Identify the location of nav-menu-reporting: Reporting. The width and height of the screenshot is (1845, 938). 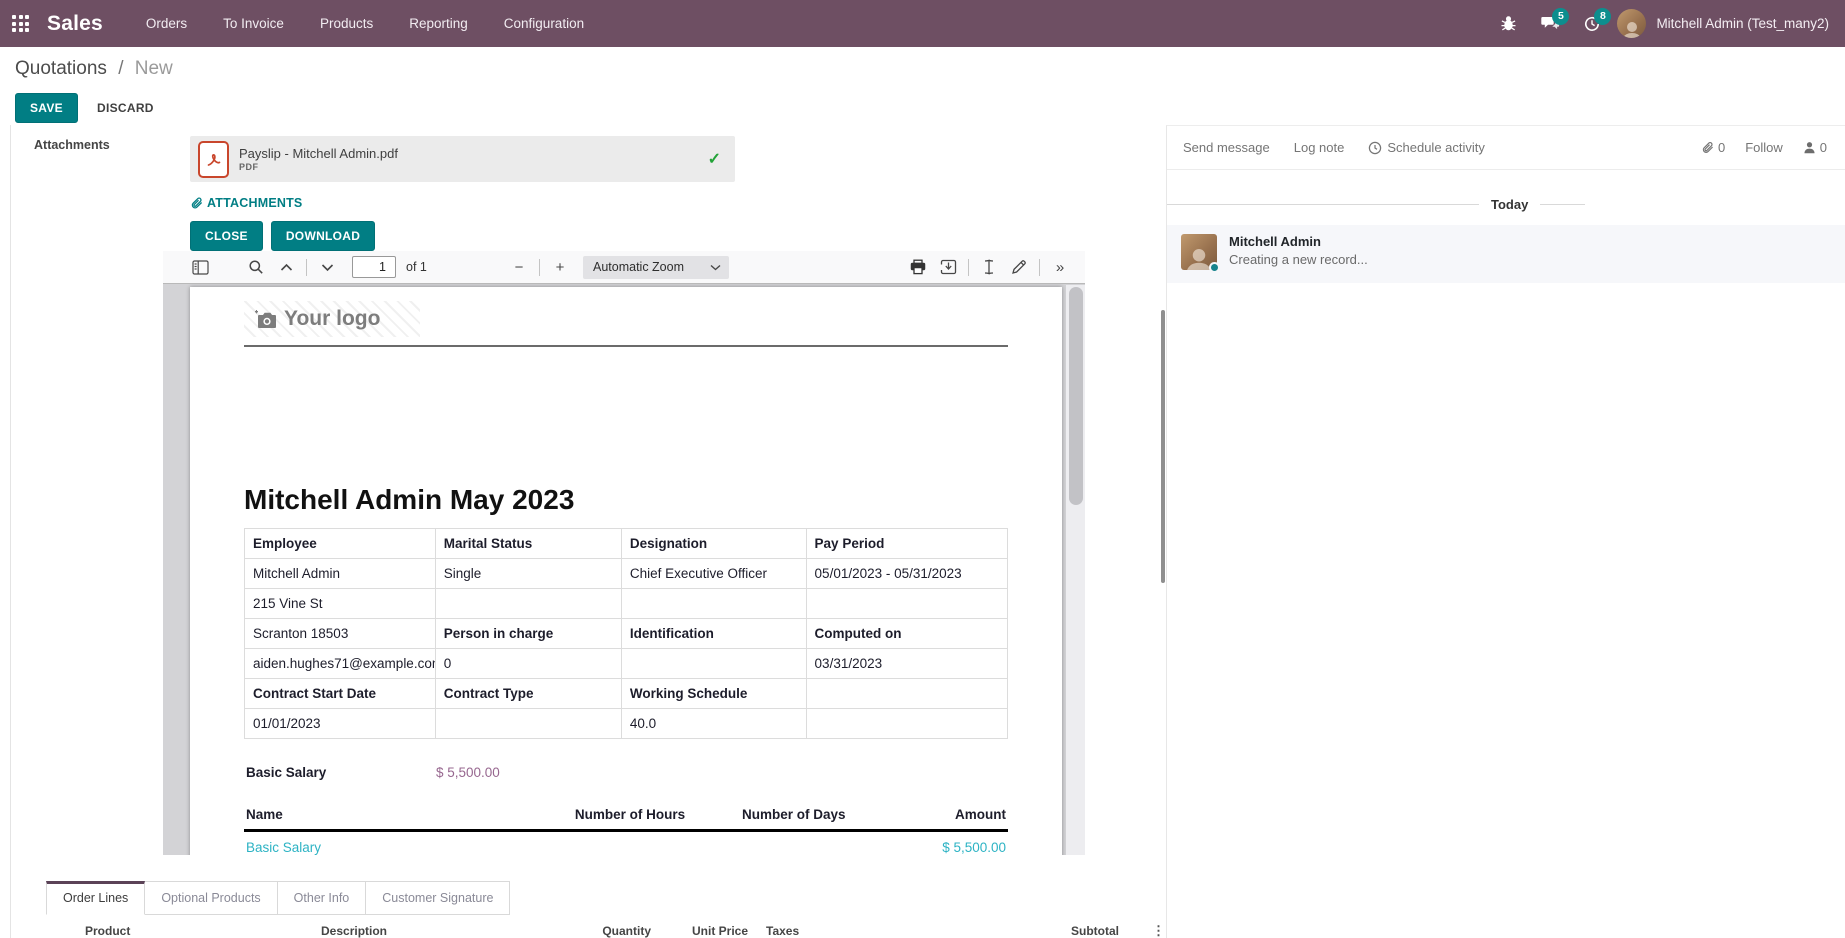
(438, 23).